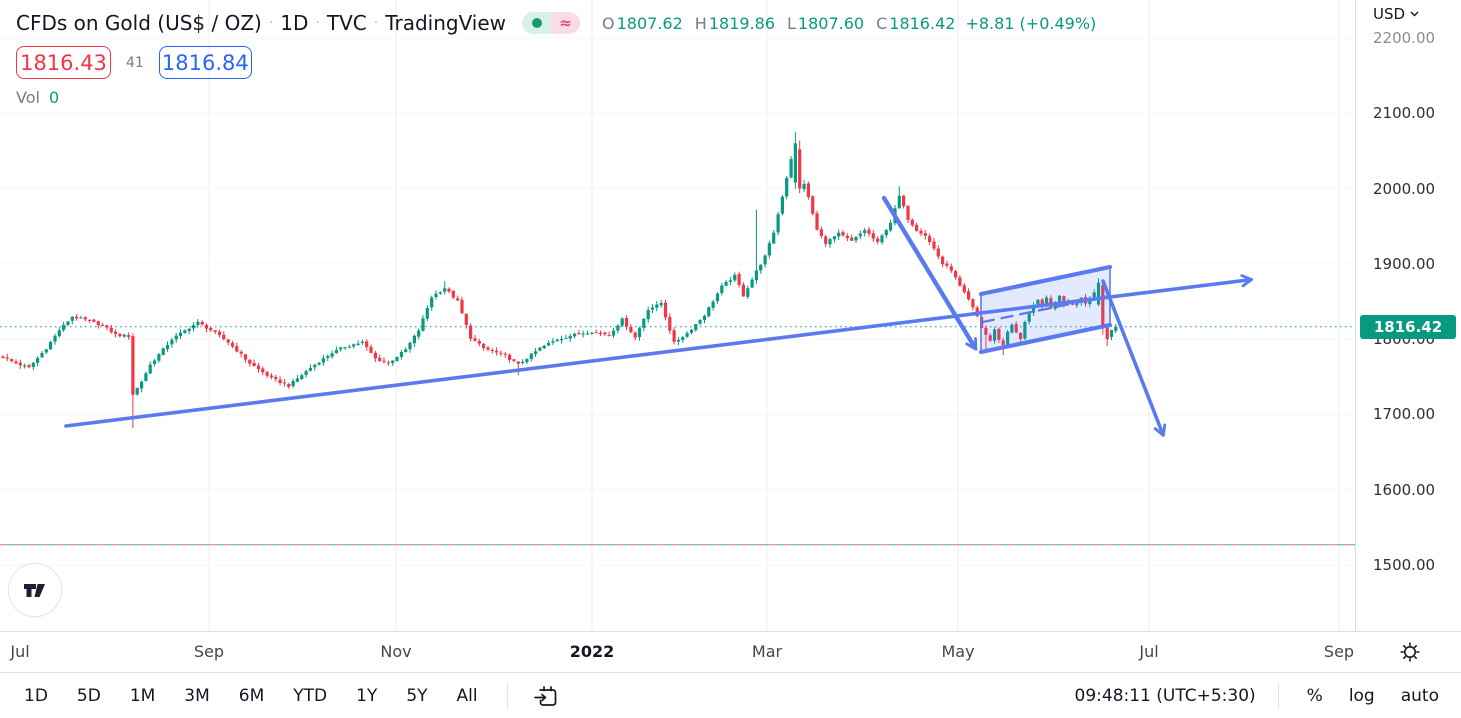 The image size is (1461, 718). Describe the element at coordinates (36, 696) in the screenshot. I see `range-button-1d: 1D` at that location.